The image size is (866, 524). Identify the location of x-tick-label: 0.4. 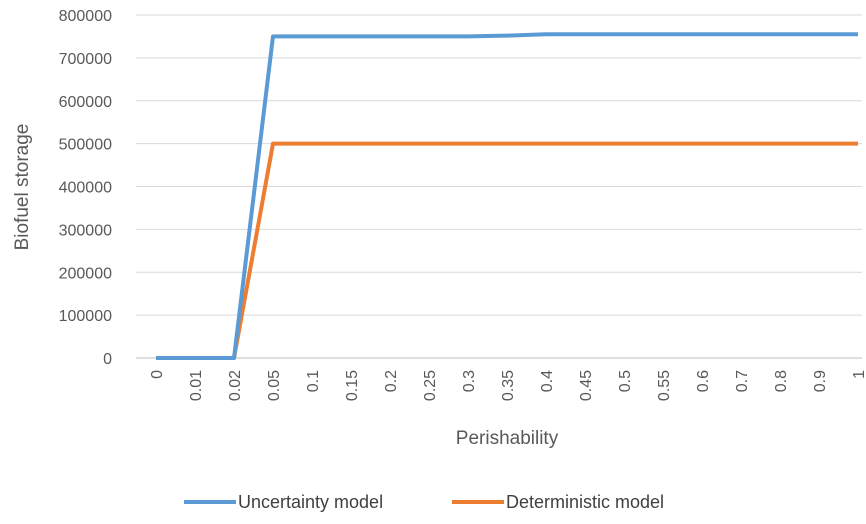
(547, 381).